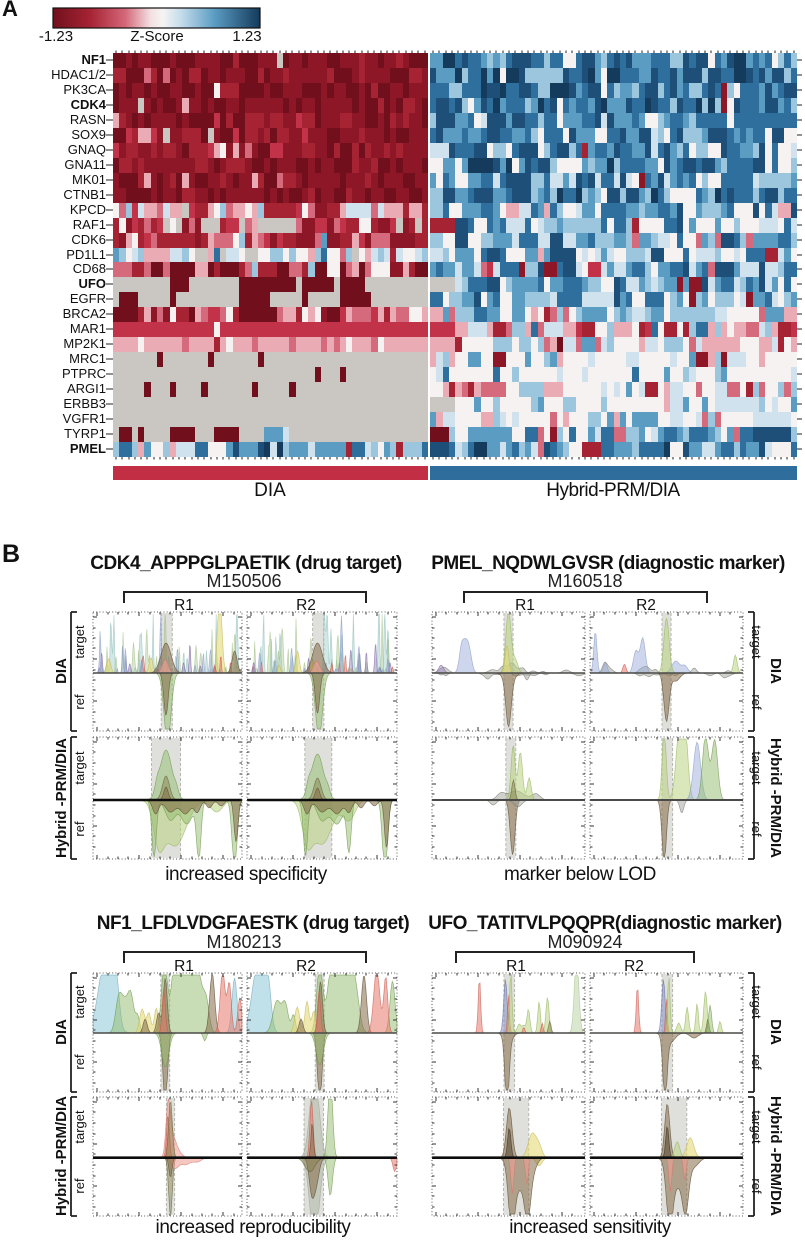 This screenshot has height=1240, width=805. I want to click on svg-text: GNAQ, so click(87, 149).